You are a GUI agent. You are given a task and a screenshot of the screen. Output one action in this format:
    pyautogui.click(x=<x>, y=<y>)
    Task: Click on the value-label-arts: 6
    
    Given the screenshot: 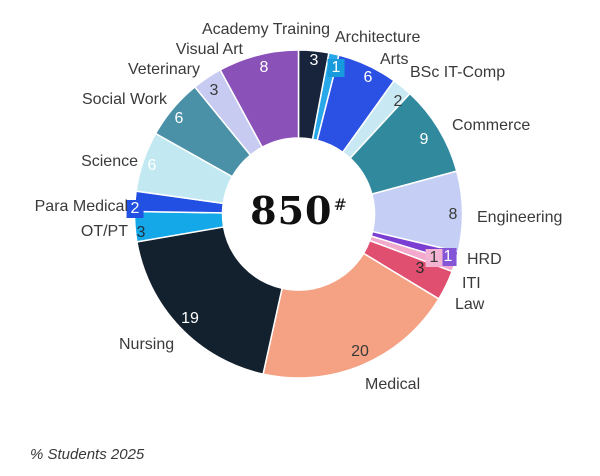 What is the action you would take?
    pyautogui.click(x=368, y=77)
    